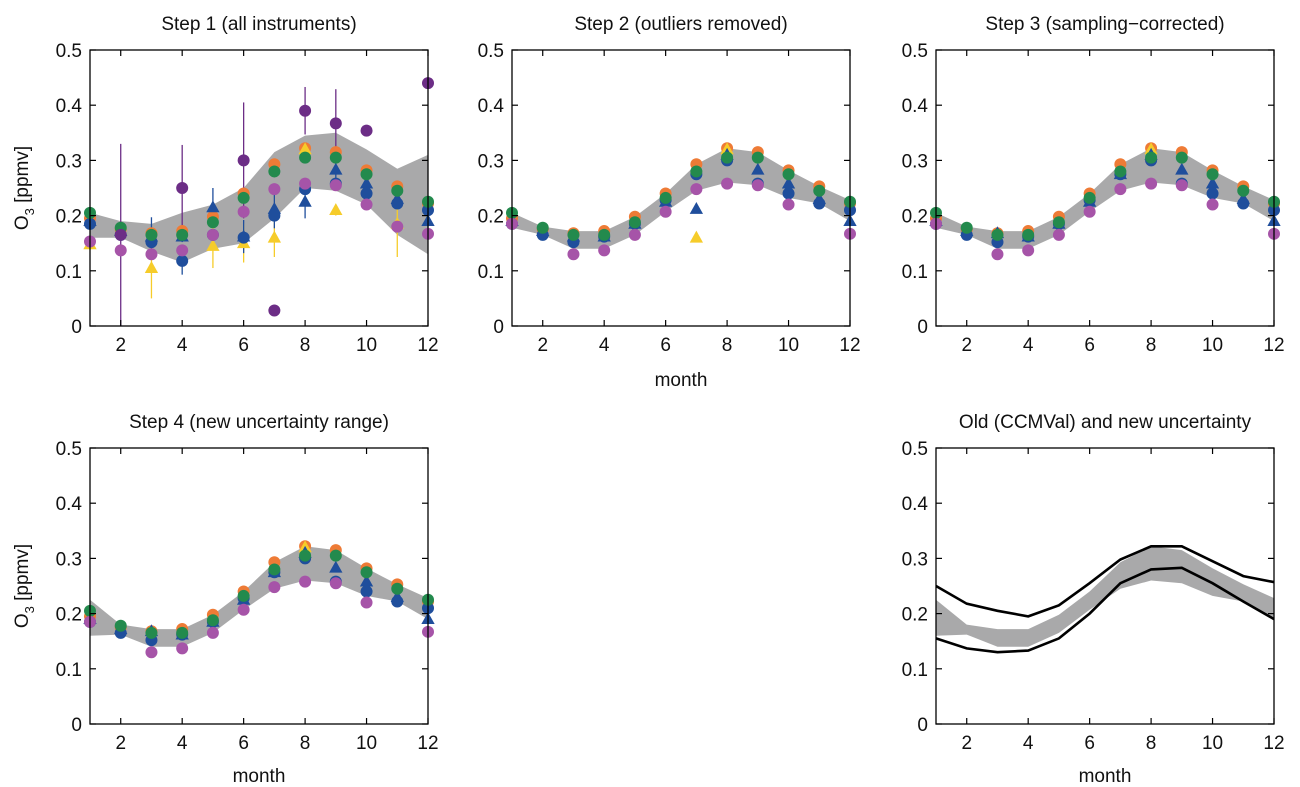 The image size is (1300, 787). I want to click on x-axis-label: month, so click(681, 380).